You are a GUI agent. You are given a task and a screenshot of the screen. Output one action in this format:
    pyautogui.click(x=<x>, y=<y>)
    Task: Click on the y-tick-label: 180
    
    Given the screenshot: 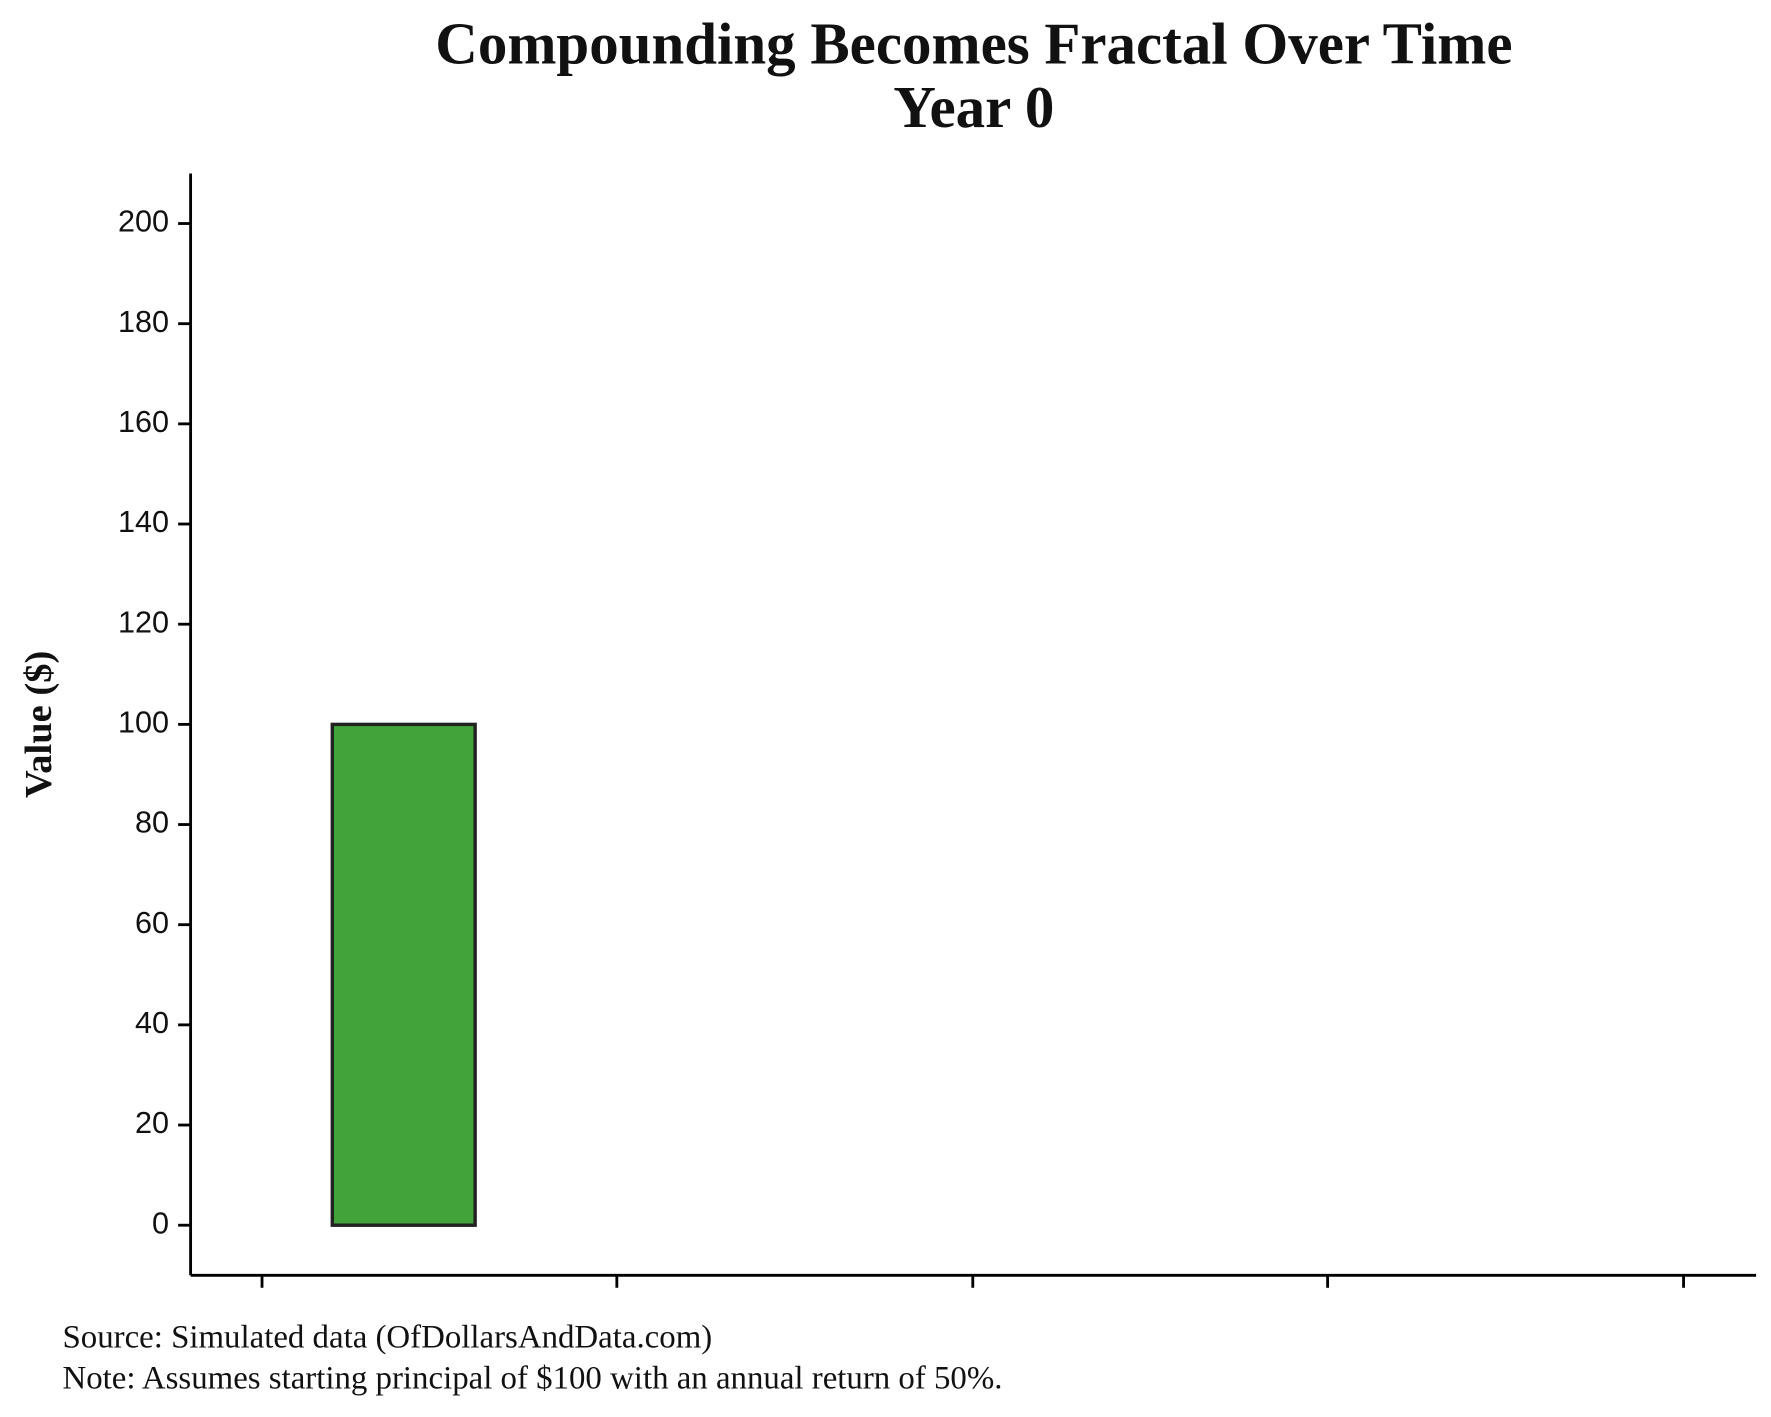 What is the action you would take?
    pyautogui.click(x=143, y=322)
    